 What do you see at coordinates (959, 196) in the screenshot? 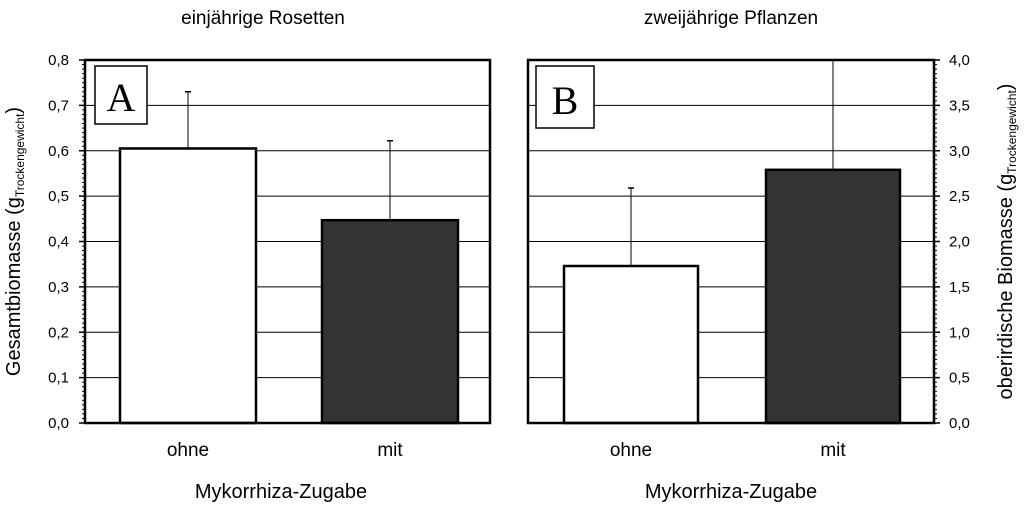
I see `y-tick-label: 2,5` at bounding box center [959, 196].